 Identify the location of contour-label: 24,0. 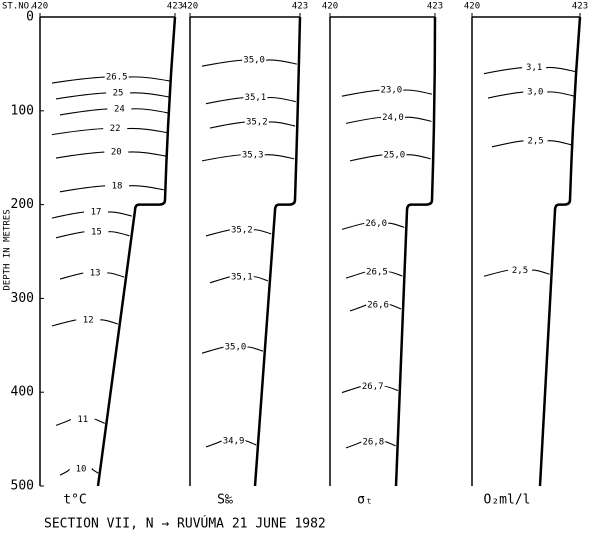
(393, 118).